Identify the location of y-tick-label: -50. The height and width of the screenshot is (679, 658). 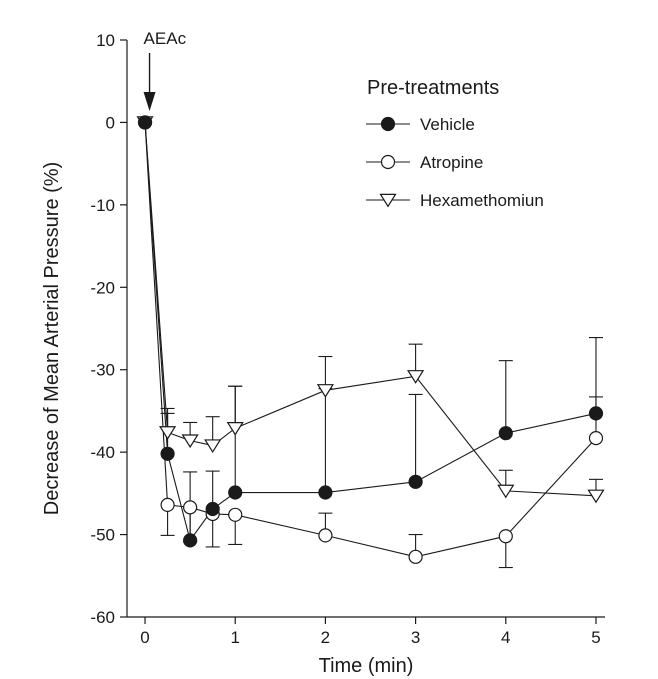
(102, 535).